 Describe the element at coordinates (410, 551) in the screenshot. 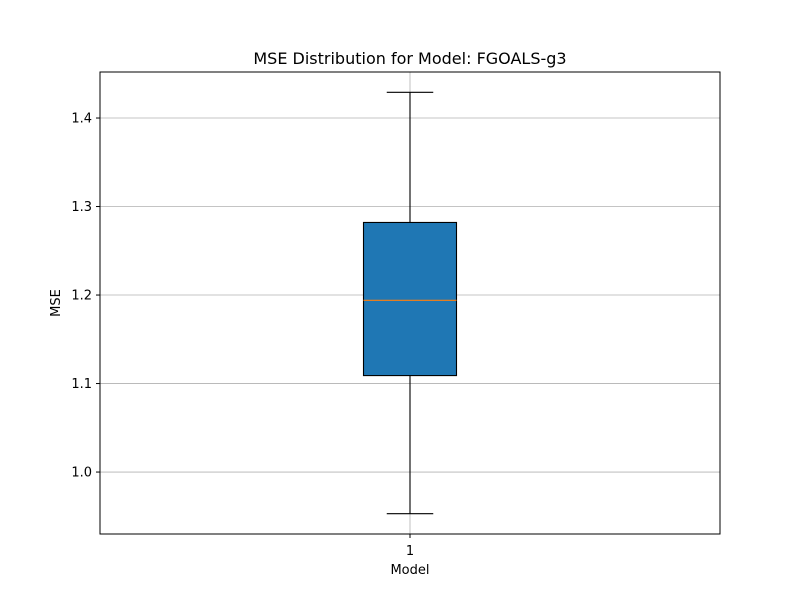

I see `x-tick-label: 1` at that location.